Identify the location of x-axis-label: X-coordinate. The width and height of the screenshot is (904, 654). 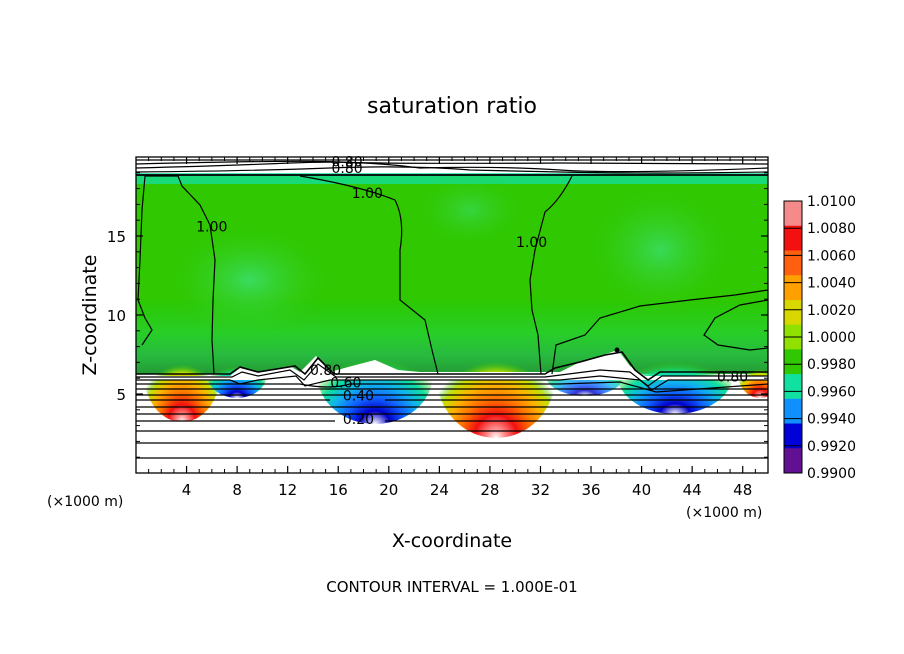
(452, 541).